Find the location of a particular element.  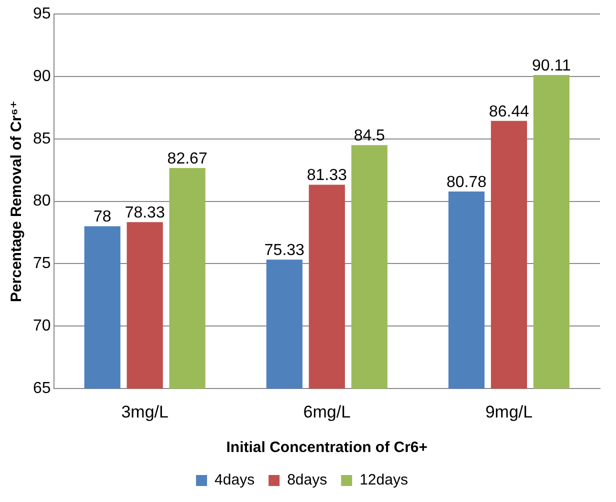

data-label: 81.33 is located at coordinates (327, 175).